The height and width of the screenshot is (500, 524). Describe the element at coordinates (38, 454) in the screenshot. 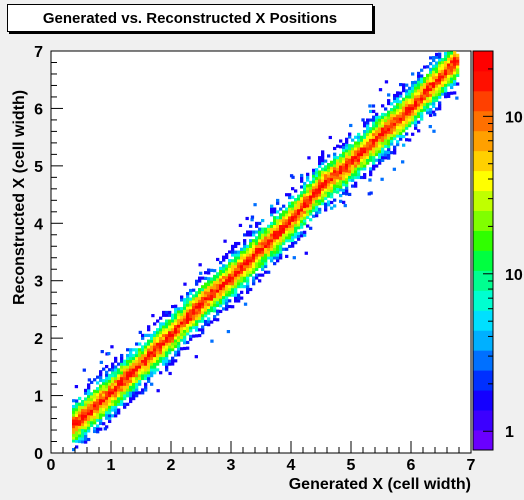

I see `y-tick-label: 0` at that location.